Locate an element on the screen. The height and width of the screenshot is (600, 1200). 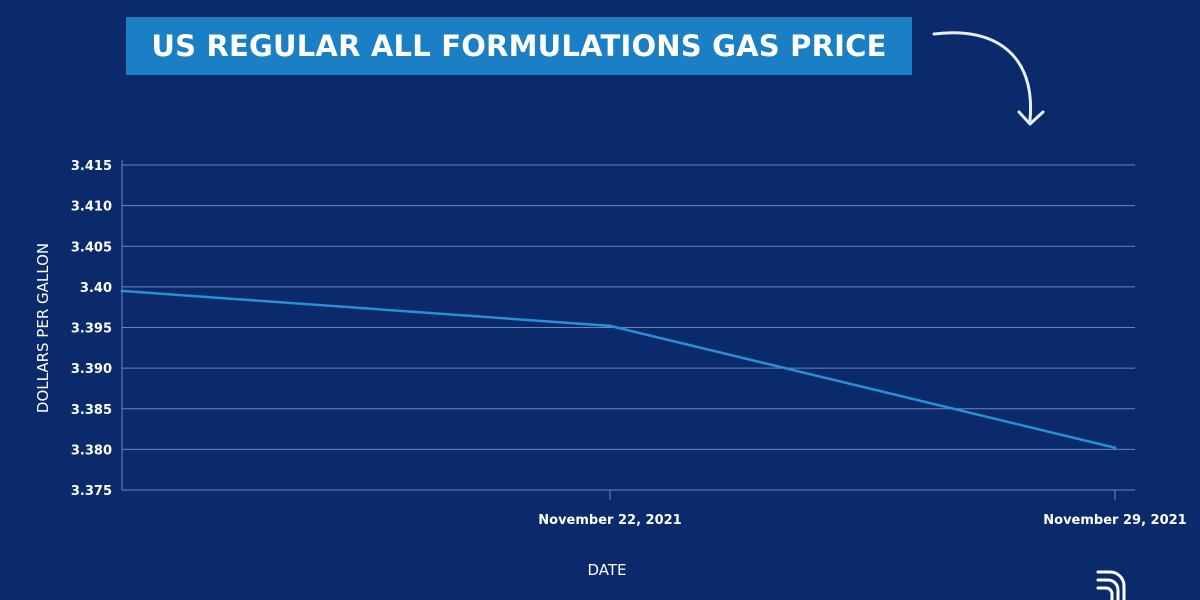
chart-title: US REGULAR ALL FORMULATIONS GAS PRICE is located at coordinates (519, 46).